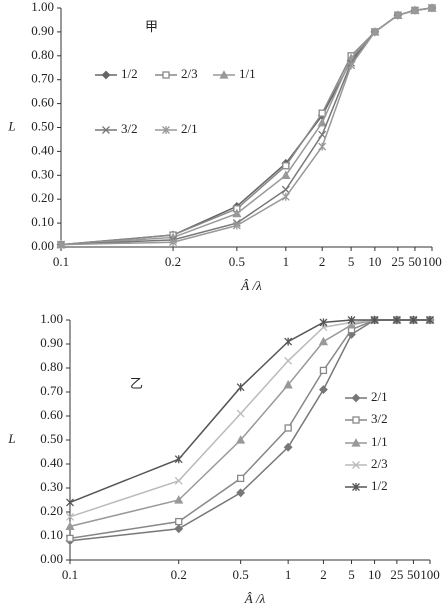  What do you see at coordinates (151, 26) in the screenshot?
I see `annotation: 甲` at bounding box center [151, 26].